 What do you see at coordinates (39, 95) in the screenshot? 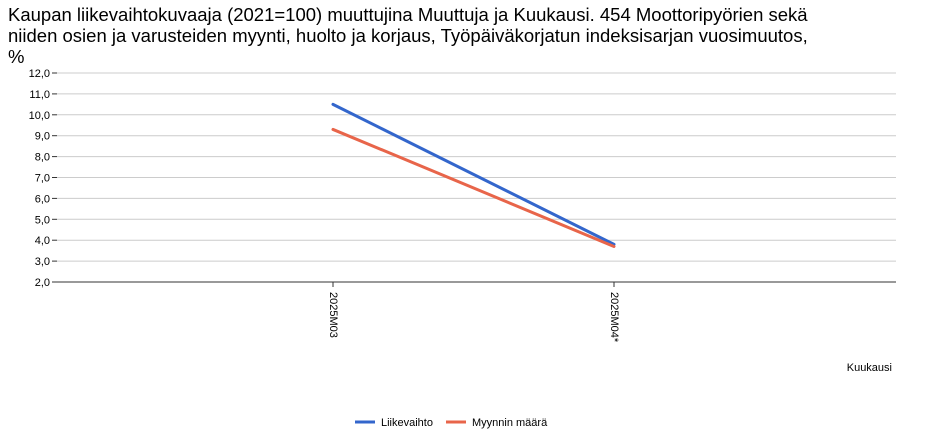
I see `y-tick-label: 11,0` at bounding box center [39, 95].